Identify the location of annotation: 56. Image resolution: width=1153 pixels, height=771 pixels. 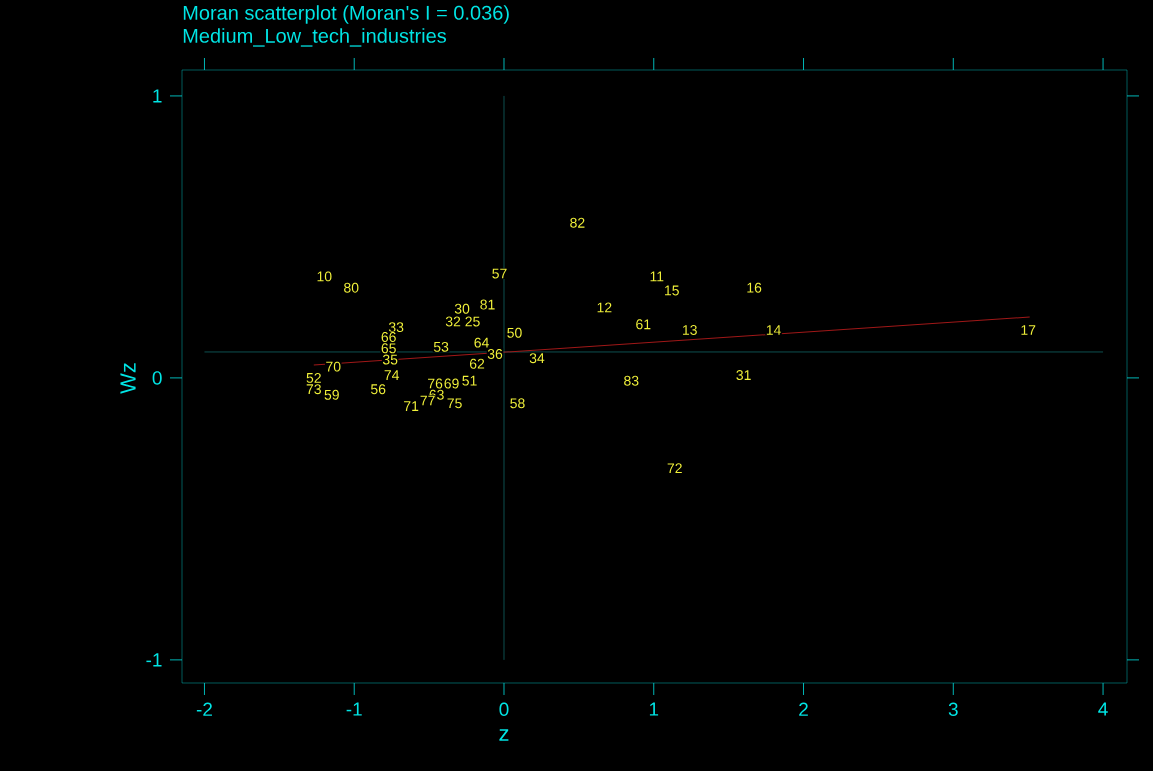
(378, 389).